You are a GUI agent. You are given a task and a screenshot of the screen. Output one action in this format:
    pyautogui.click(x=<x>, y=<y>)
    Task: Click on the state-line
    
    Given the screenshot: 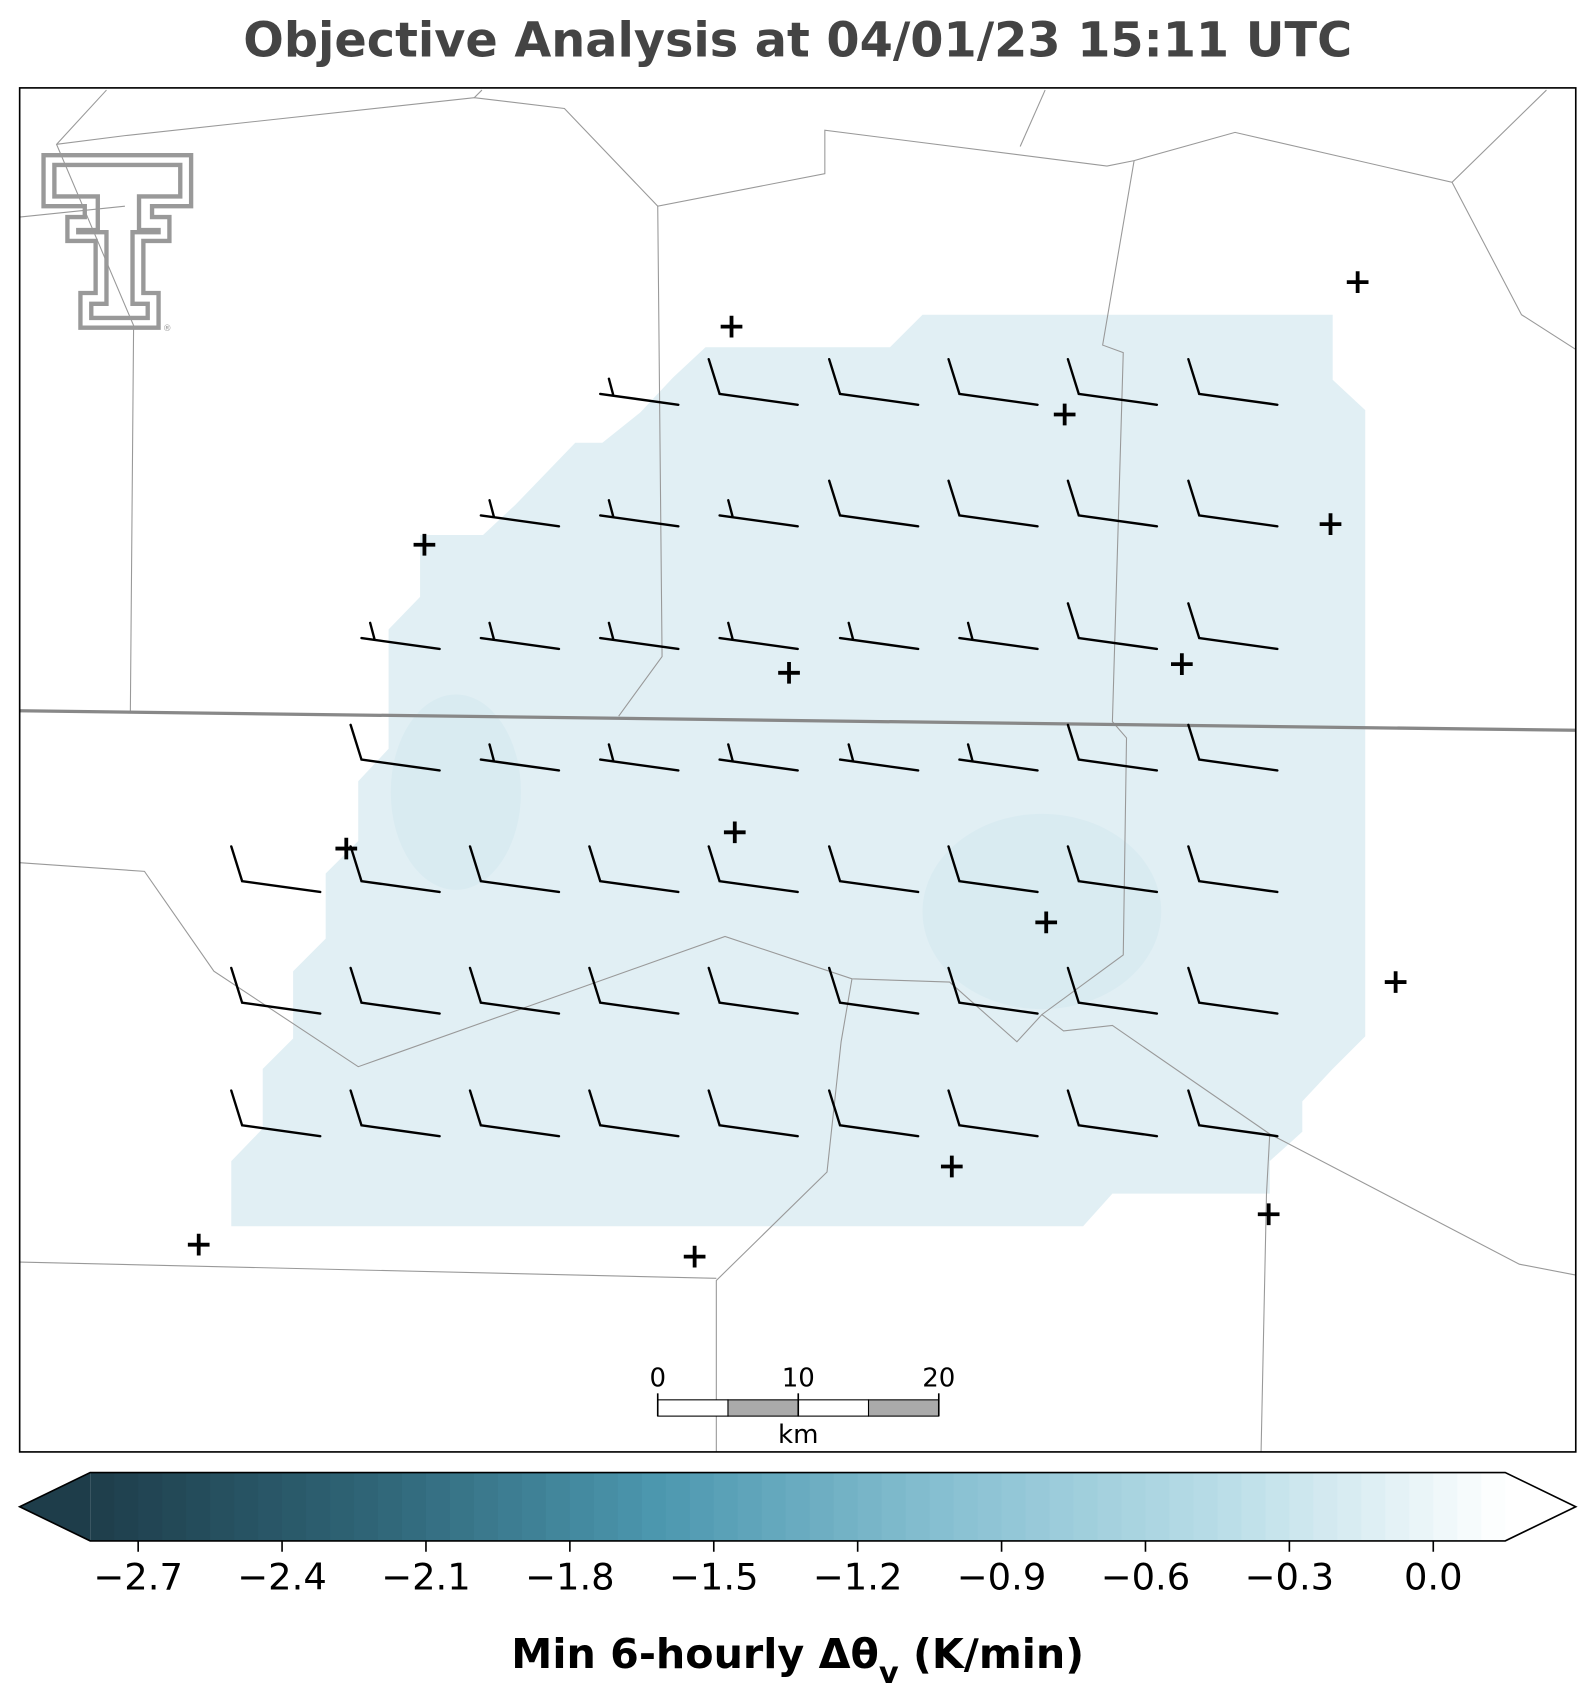 What is the action you would take?
    pyautogui.click(x=797, y=720)
    